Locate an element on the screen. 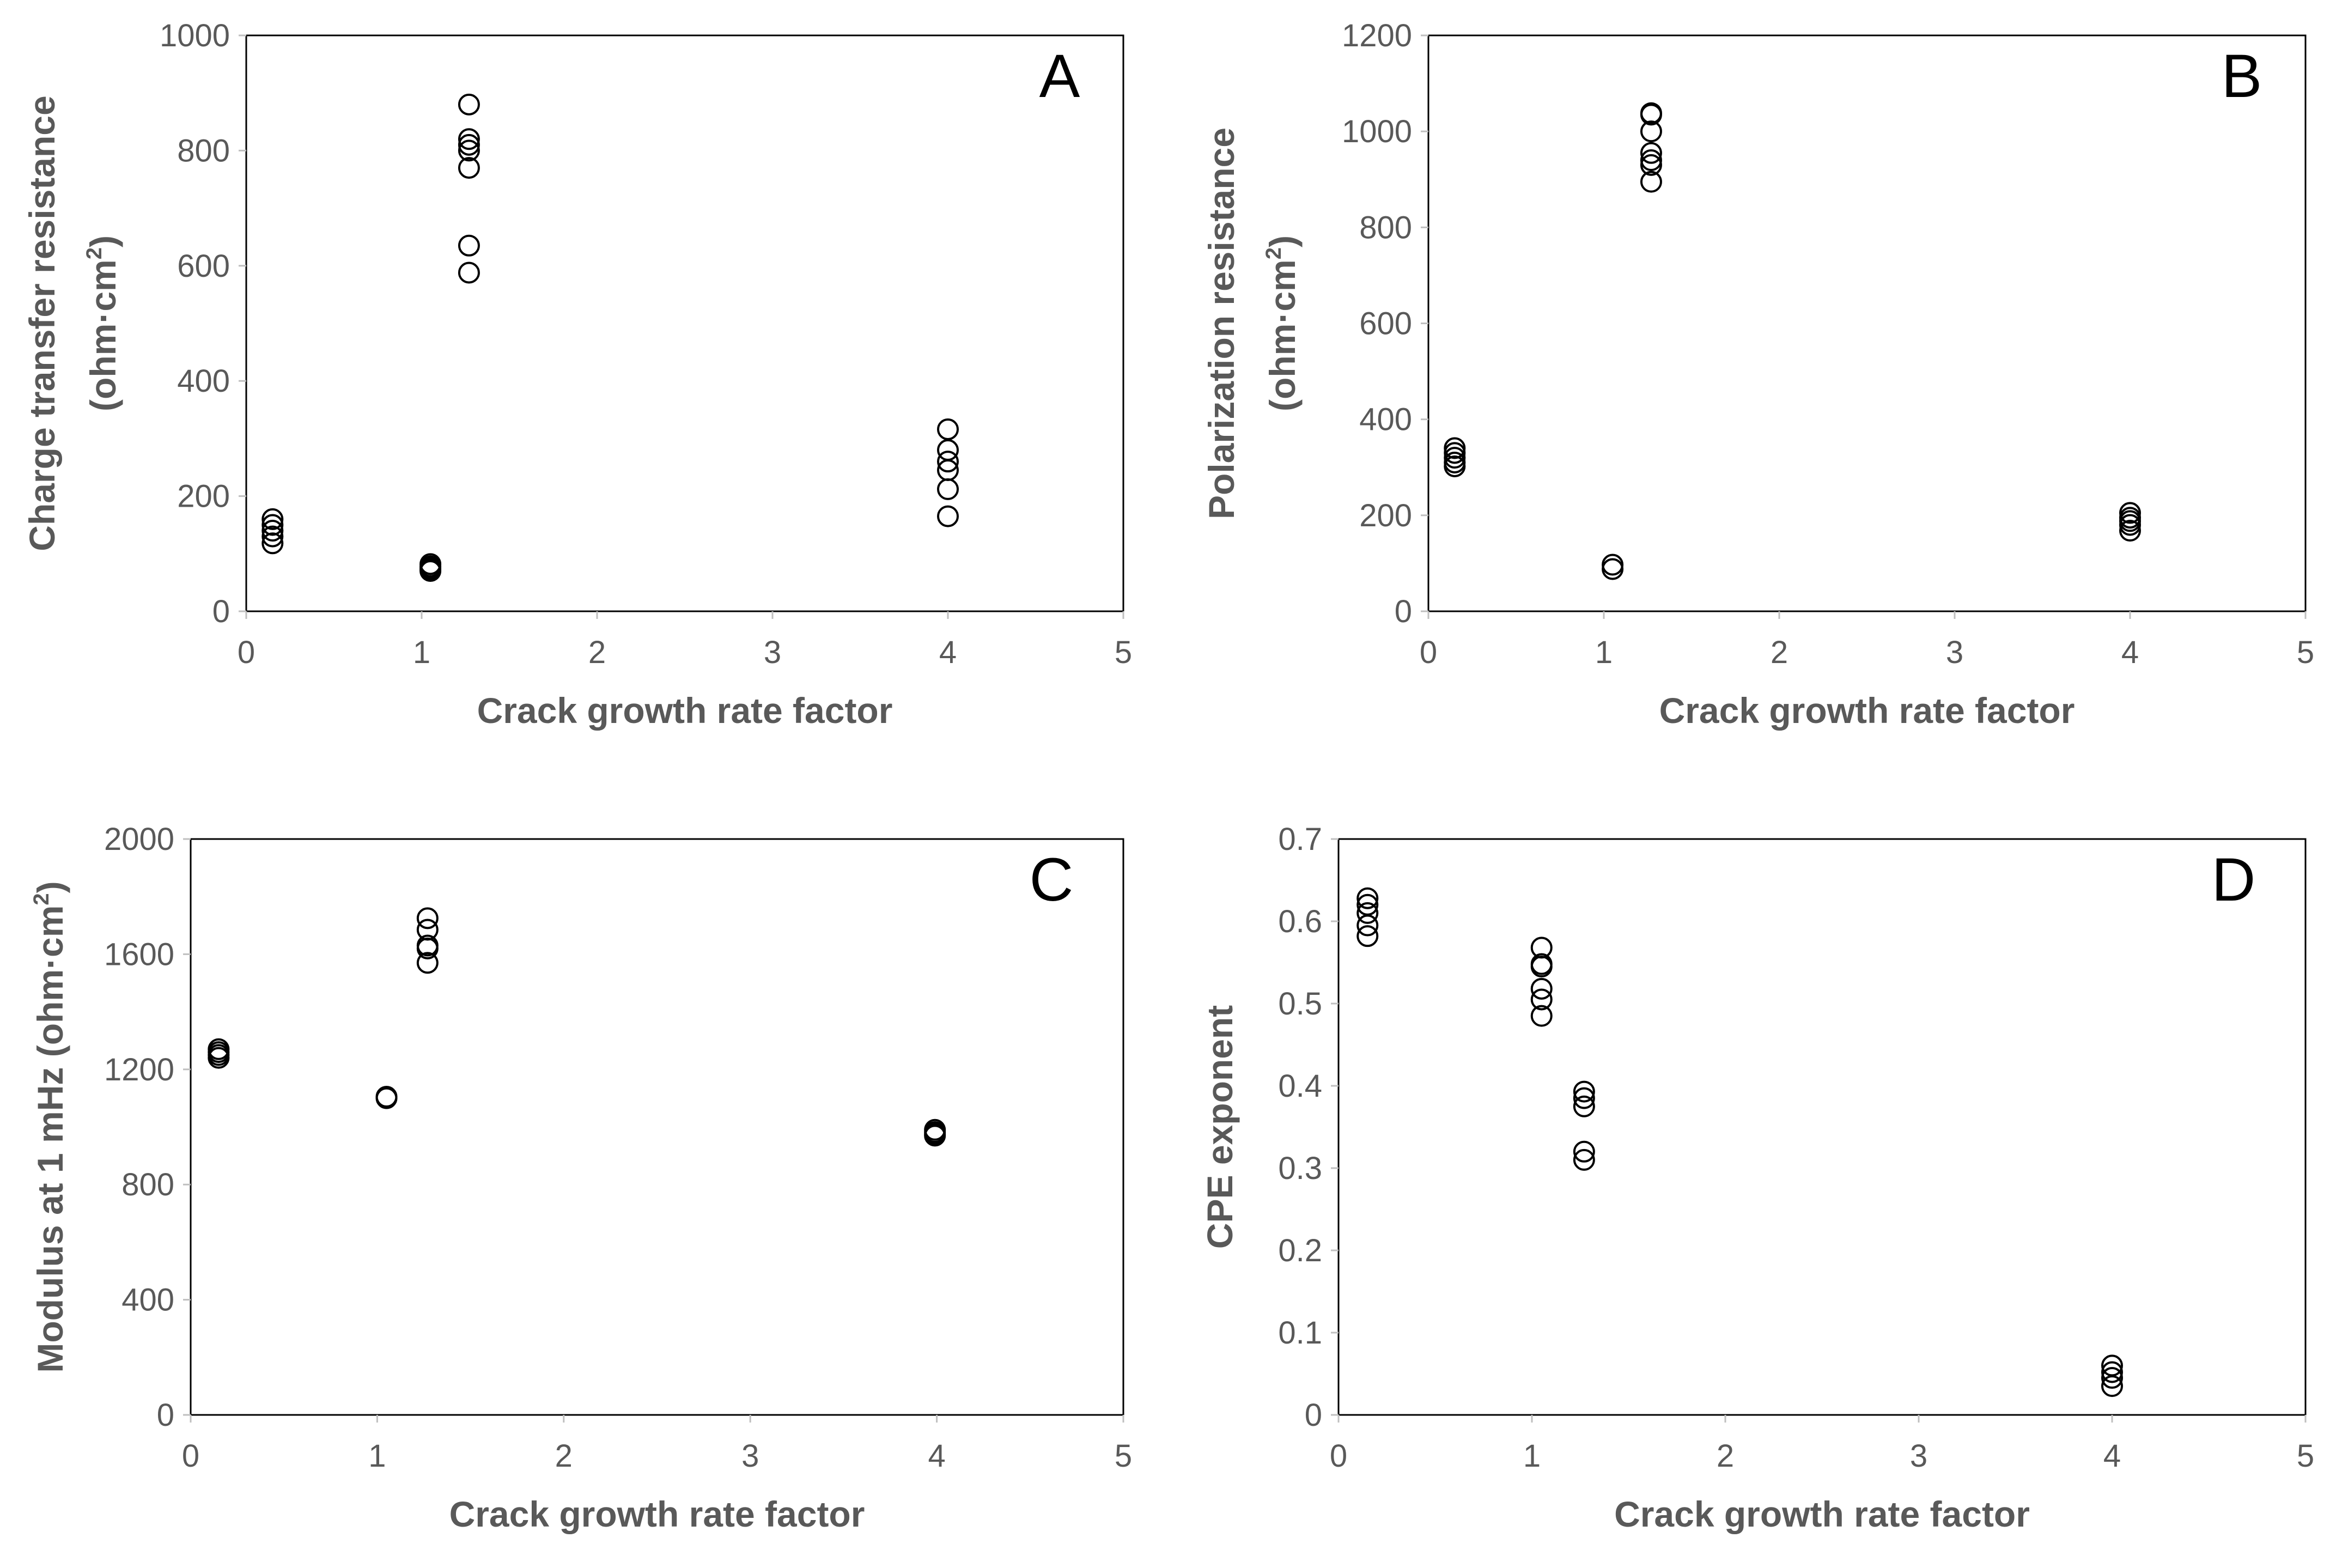 The width and height of the screenshot is (2336, 1568). y-tick-label: 2000 is located at coordinates (139, 839).